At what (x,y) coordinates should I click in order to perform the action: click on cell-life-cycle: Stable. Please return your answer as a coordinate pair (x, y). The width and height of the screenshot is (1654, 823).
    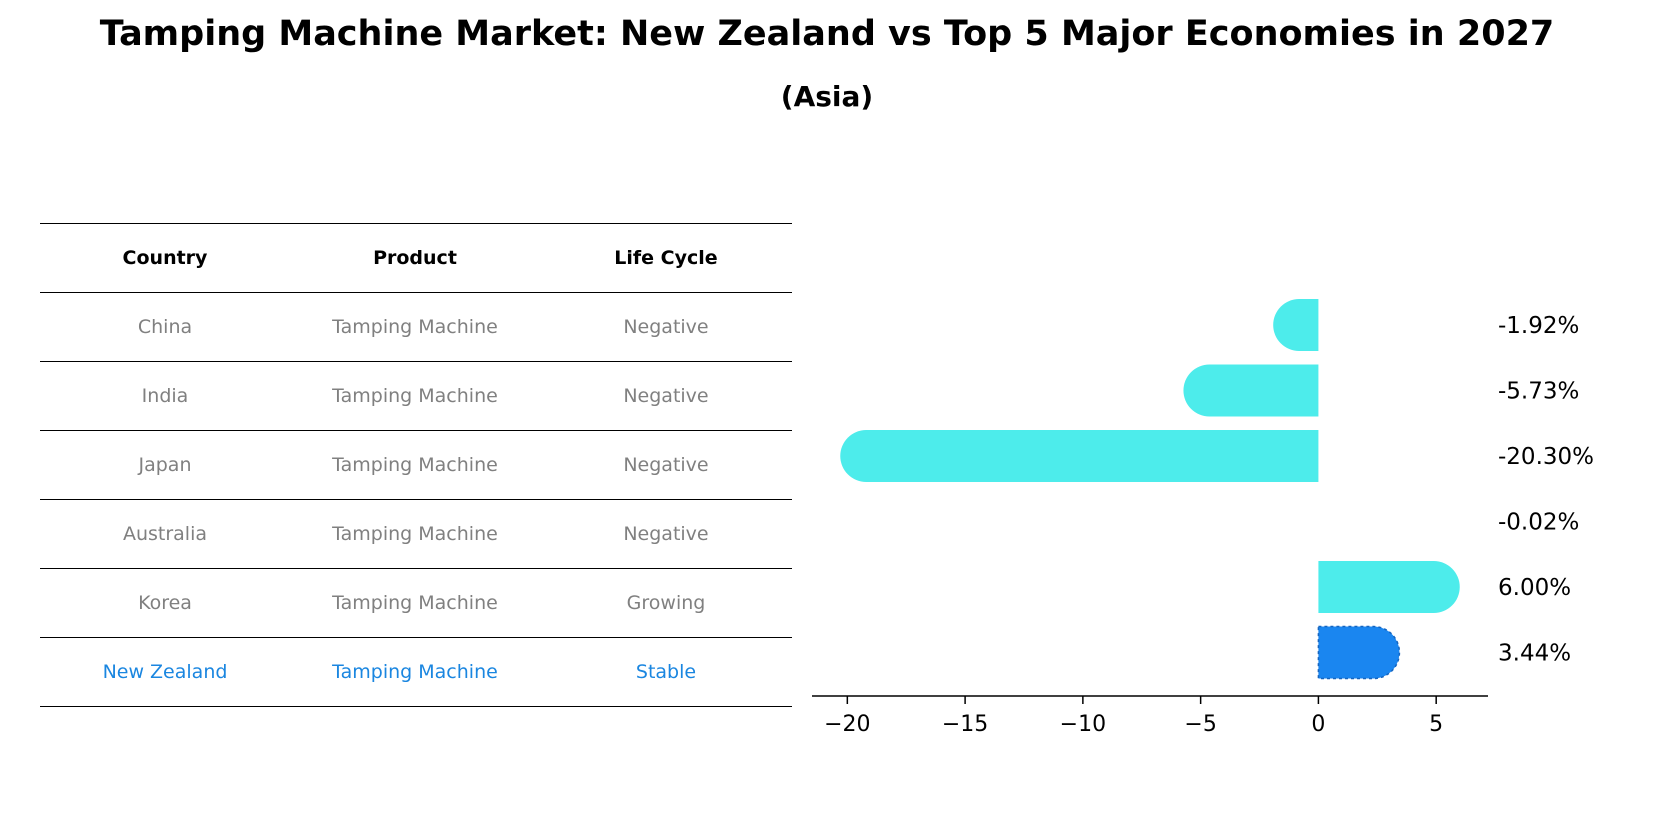
    Looking at the image, I should click on (665, 672).